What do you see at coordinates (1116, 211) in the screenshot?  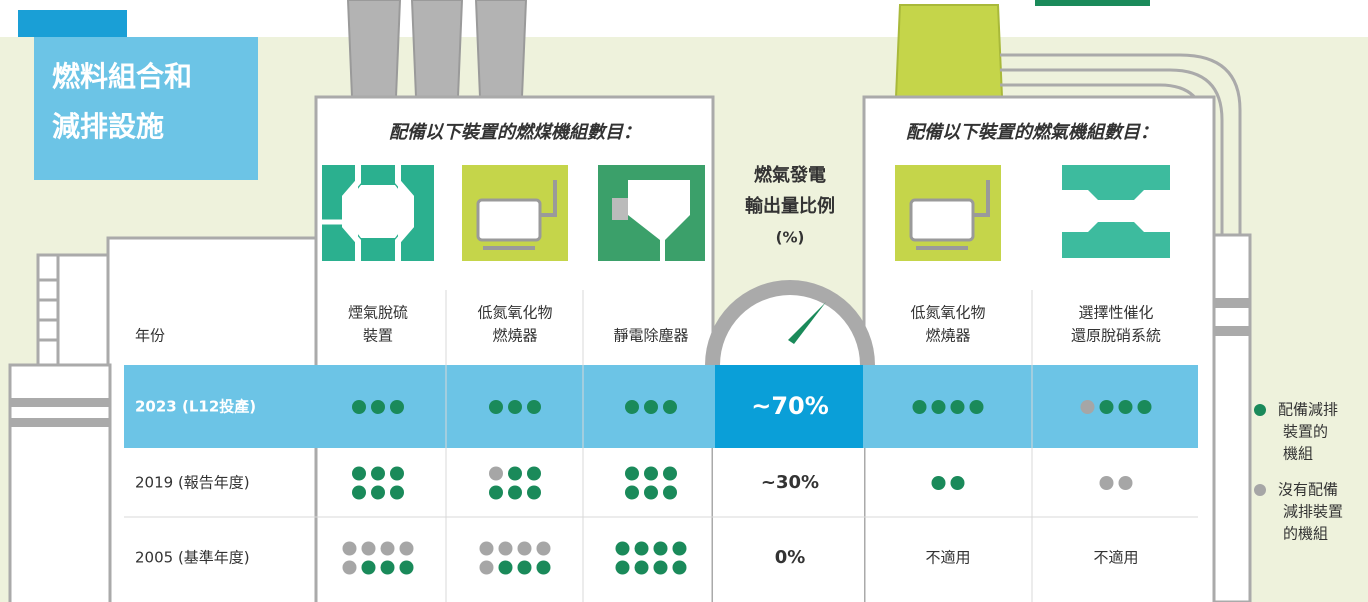 I see `icon-scr` at bounding box center [1116, 211].